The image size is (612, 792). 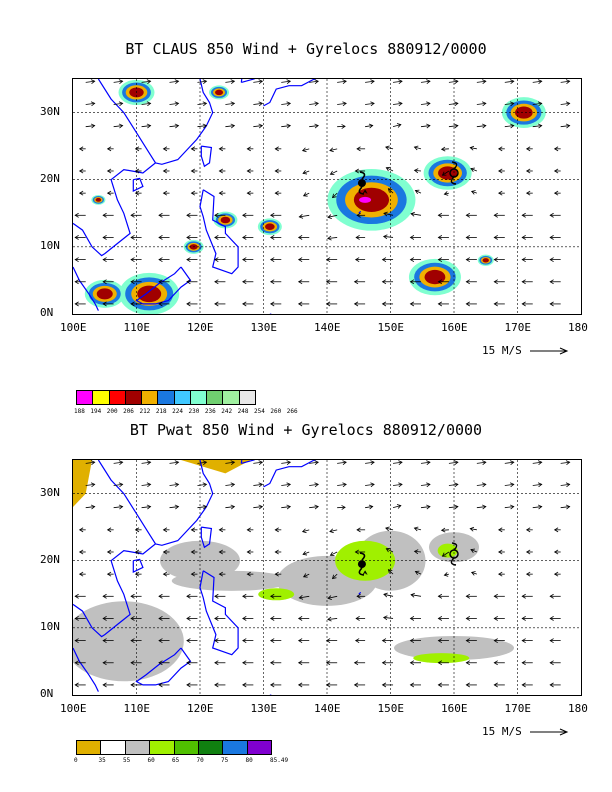 I want to click on lon-tick-label: 100E, so click(x=73, y=327).